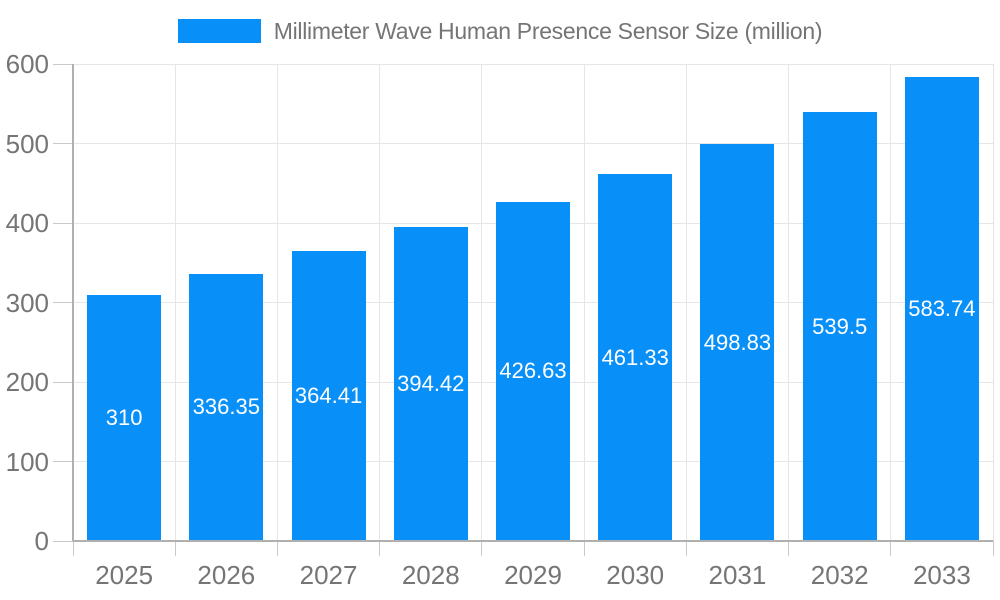 The width and height of the screenshot is (1000, 600). I want to click on x-tick-label-2031: 2031, so click(737, 575).